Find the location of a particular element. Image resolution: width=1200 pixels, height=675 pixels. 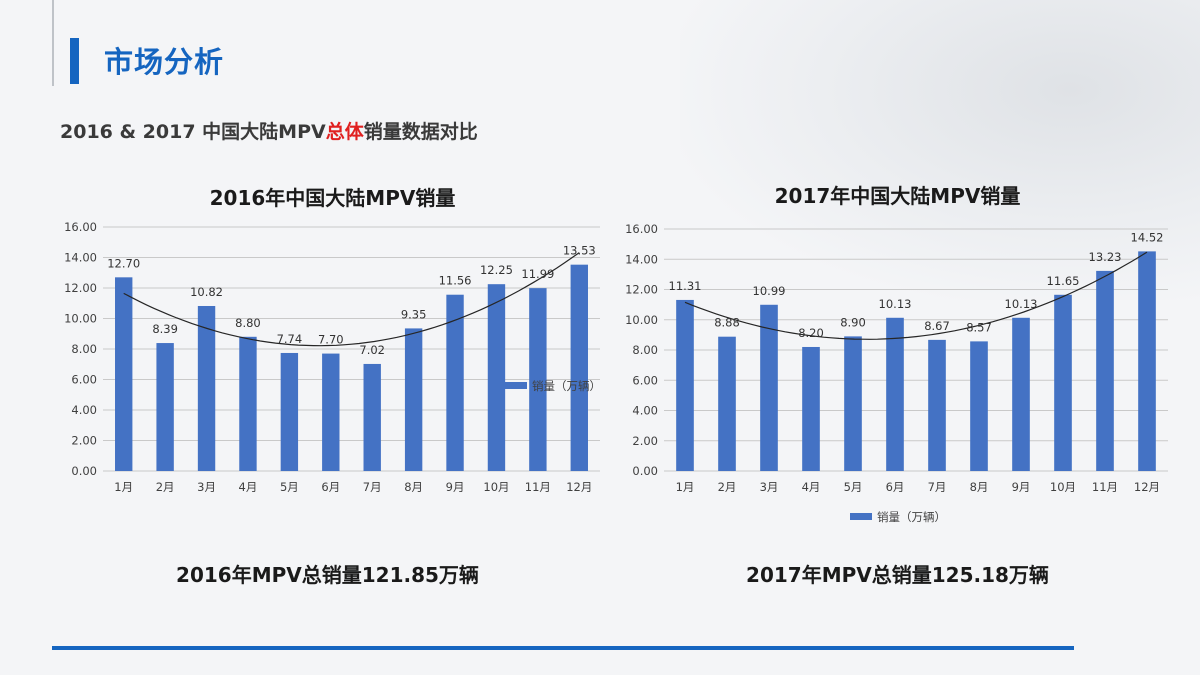

data-label-2016: 12.70 is located at coordinates (123, 263).